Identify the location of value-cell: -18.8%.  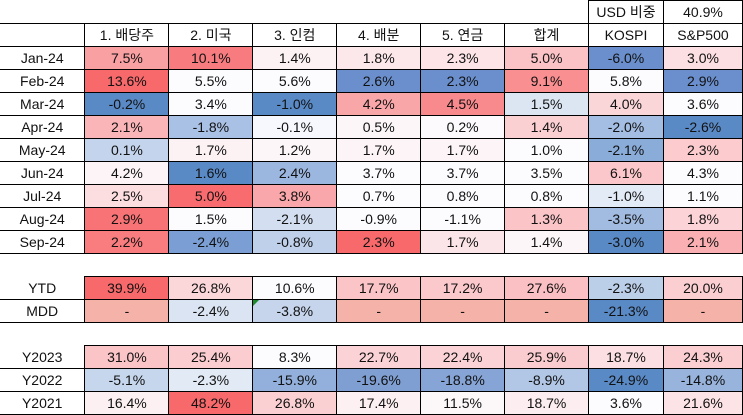
(463, 380).